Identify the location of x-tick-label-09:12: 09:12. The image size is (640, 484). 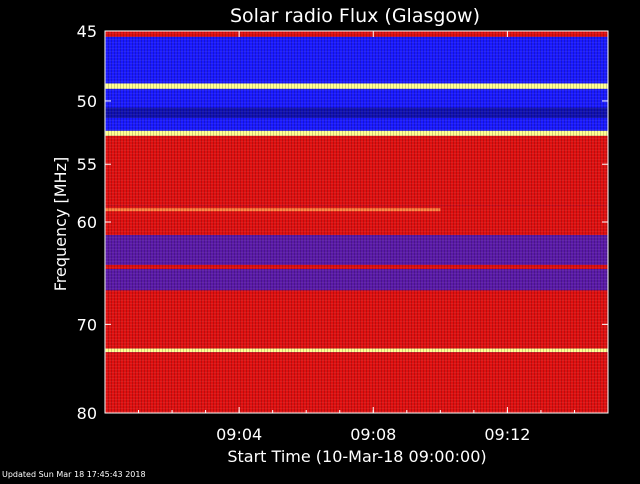
(507, 434).